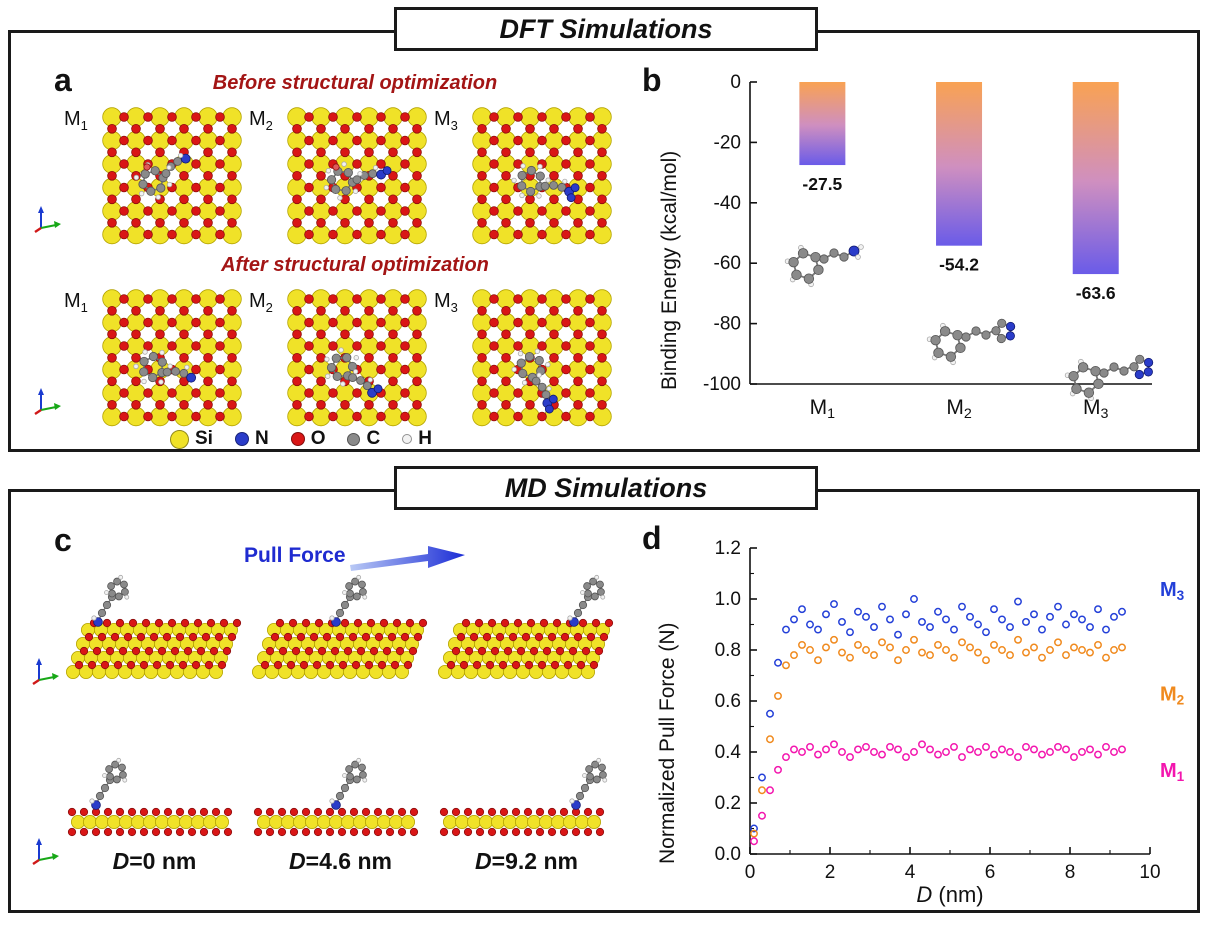 This screenshot has width=1213, height=929. I want to click on svg-text: 8, so click(1070, 872).